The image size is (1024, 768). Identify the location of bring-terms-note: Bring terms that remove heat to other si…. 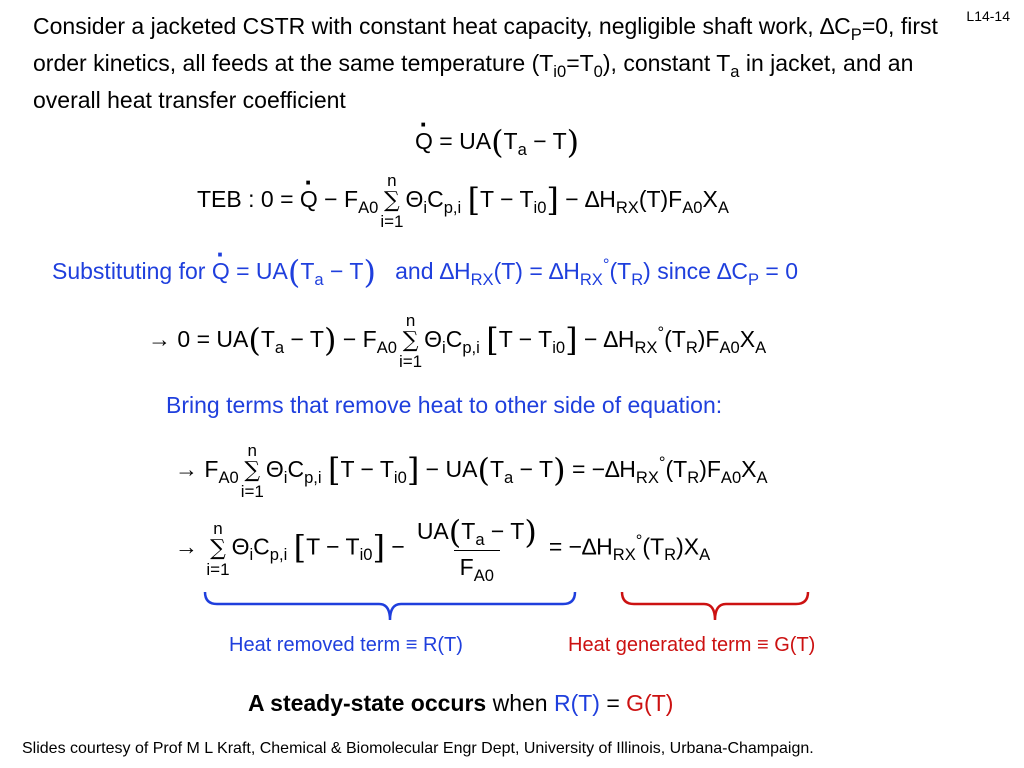
(444, 405).